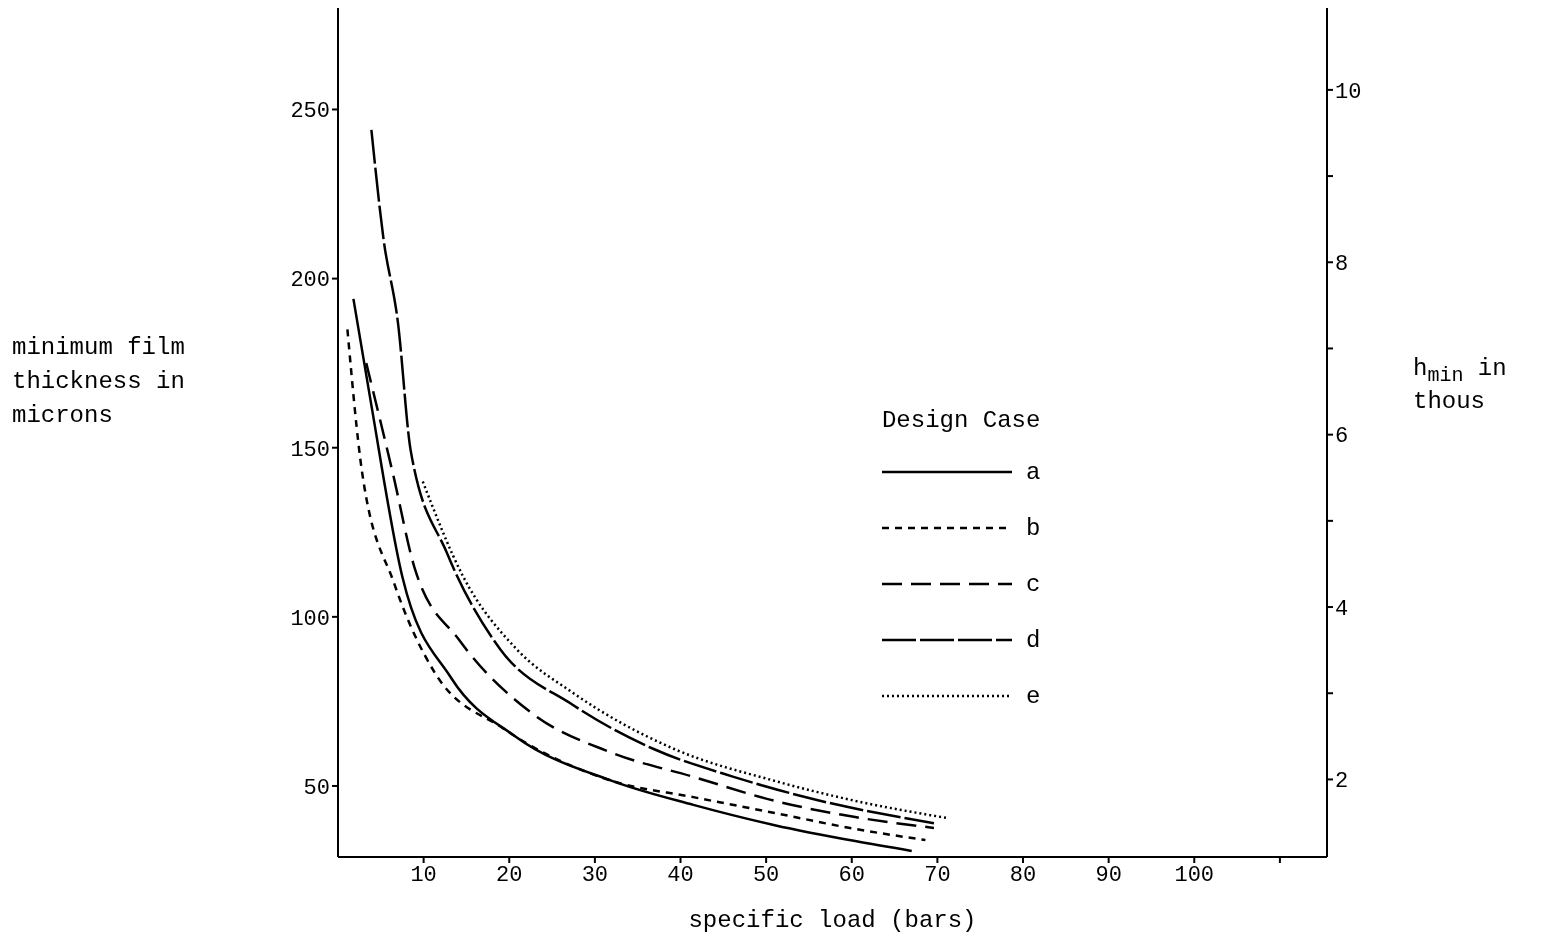  What do you see at coordinates (1023, 875) in the screenshot?
I see `x-tick-label: 80` at bounding box center [1023, 875].